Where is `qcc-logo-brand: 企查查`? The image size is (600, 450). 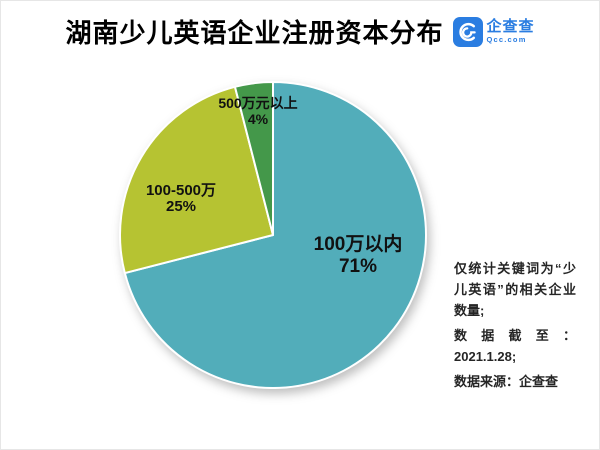 qcc-logo-brand: 企查查 is located at coordinates (510, 27).